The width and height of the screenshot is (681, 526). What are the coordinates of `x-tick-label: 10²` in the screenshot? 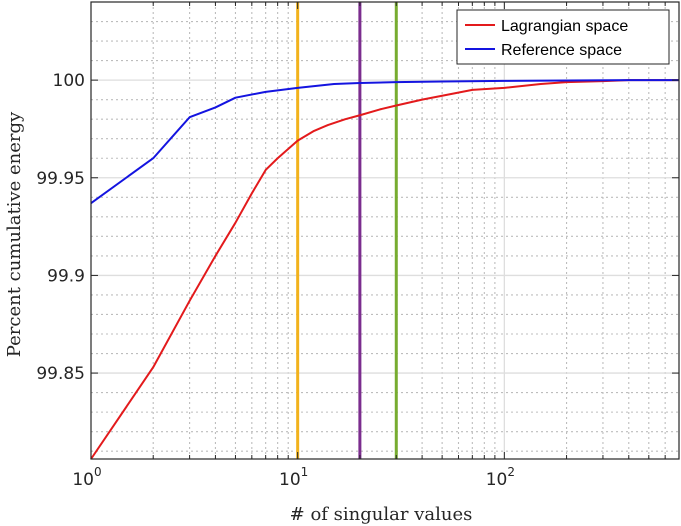 It's located at (500, 477).